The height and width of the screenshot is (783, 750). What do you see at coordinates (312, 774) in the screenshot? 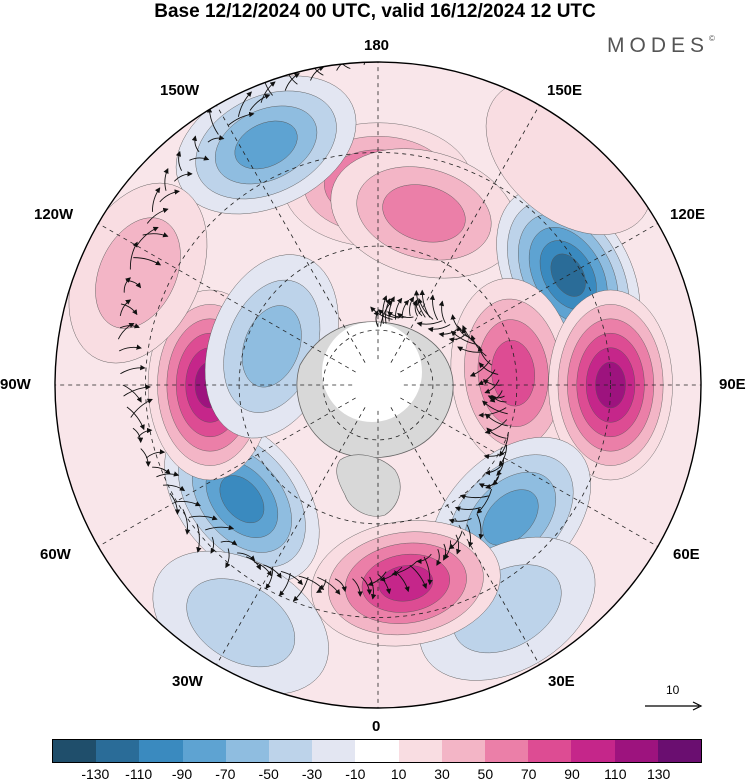
I see `colorbar-tick-label: -30` at bounding box center [312, 774].